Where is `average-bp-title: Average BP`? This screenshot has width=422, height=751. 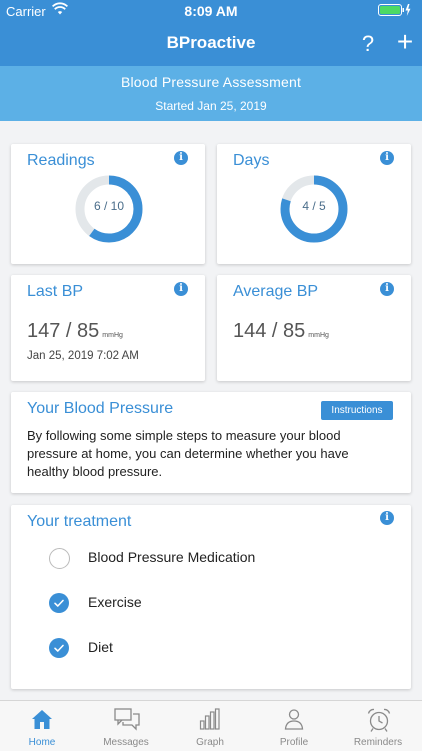
average-bp-title: Average BP is located at coordinates (276, 291).